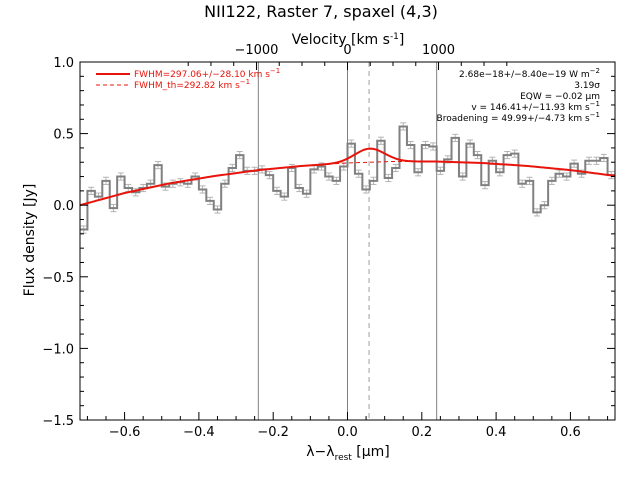  I want to click on fit-annotation: 2.68e−18+/−8.40e−19 W m−2, so click(529, 73).